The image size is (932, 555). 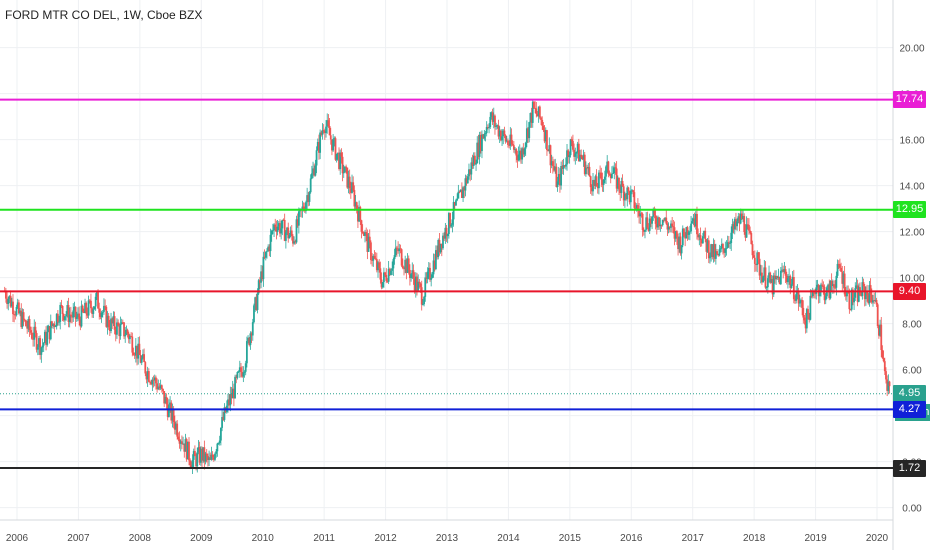 What do you see at coordinates (815, 538) in the screenshot?
I see `x-tick-label: 2019` at bounding box center [815, 538].